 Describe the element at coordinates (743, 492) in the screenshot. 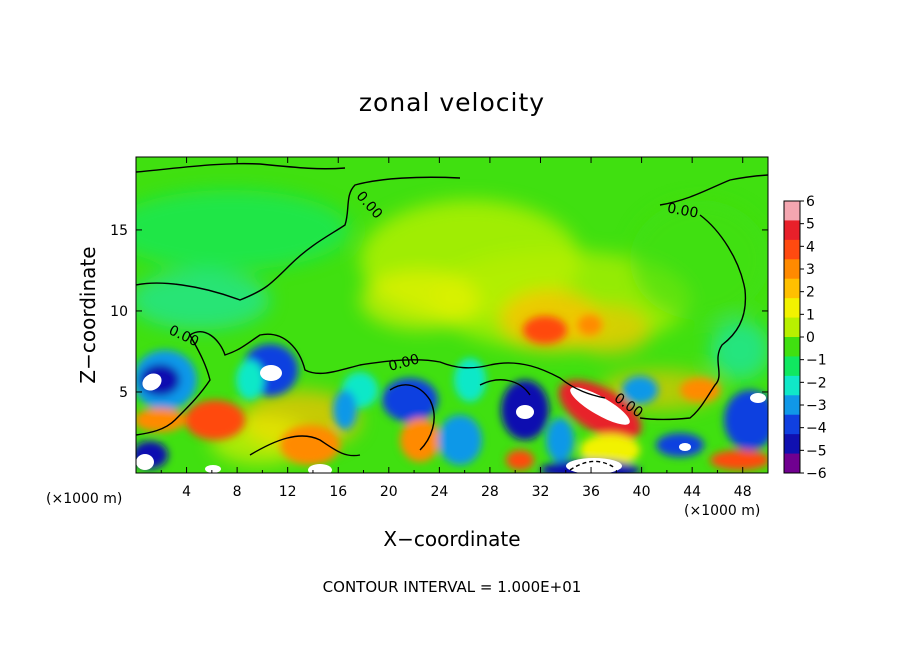

I see `x-tick-label: 48` at that location.